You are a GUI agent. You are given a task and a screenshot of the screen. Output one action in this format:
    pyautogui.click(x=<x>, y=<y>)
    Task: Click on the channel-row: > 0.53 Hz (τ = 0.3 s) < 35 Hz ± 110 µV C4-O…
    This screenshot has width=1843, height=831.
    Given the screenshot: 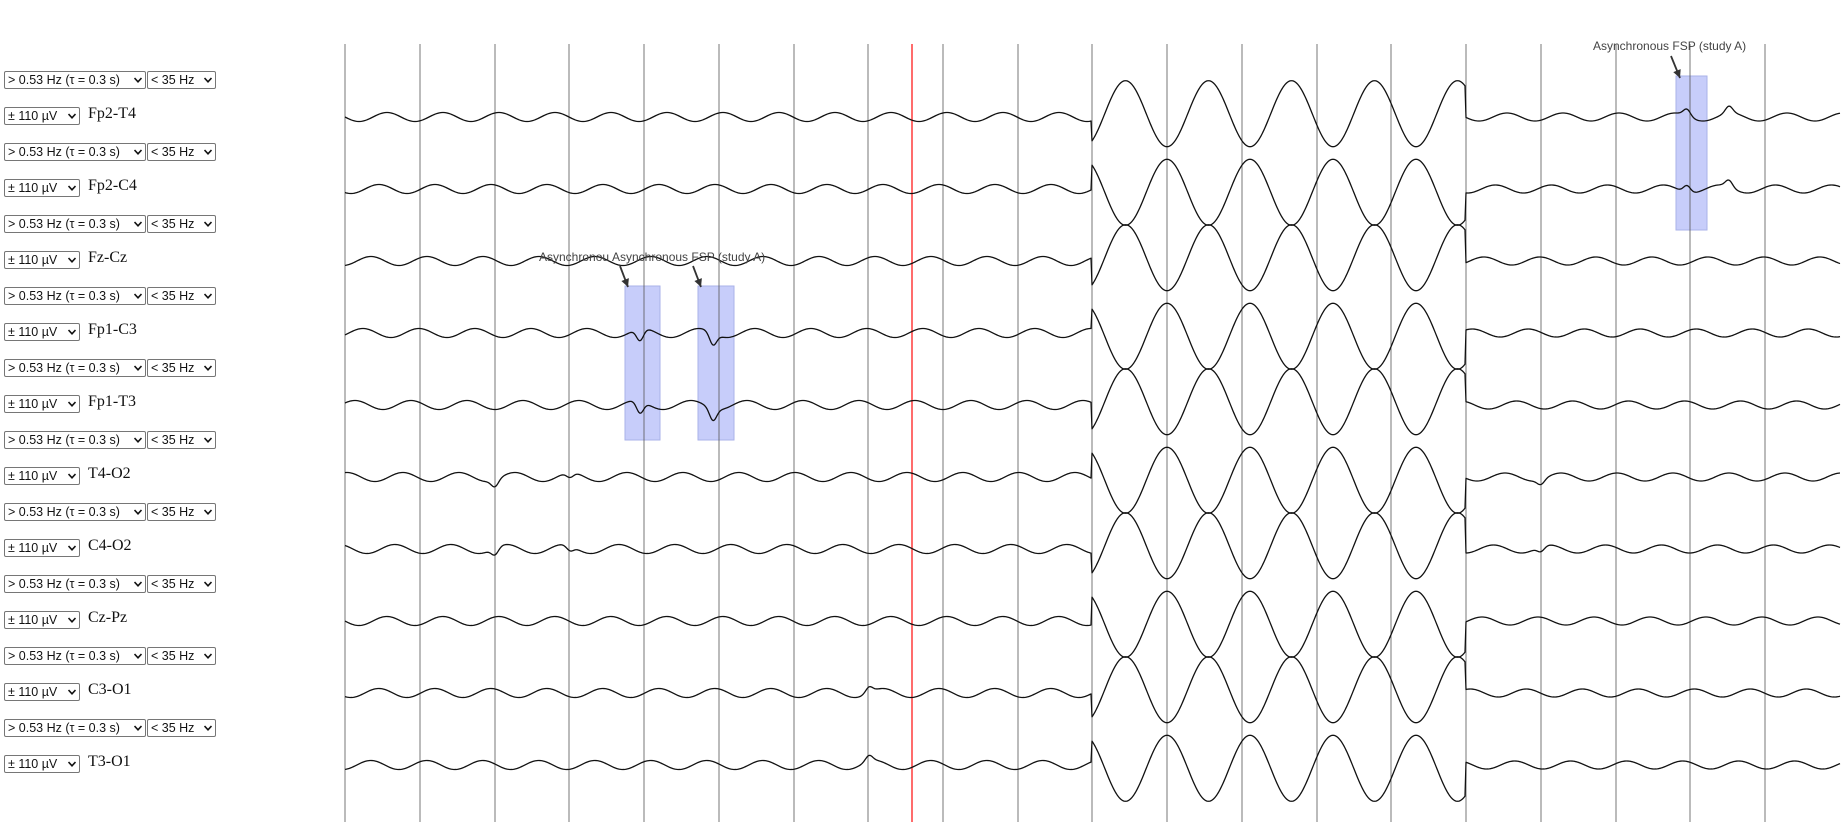 What is the action you would take?
    pyautogui.click(x=149, y=525)
    